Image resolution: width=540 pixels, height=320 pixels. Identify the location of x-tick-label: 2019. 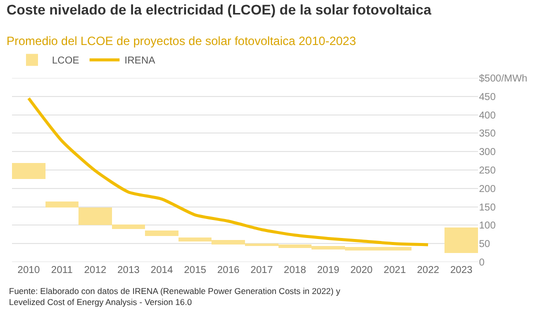
(328, 270).